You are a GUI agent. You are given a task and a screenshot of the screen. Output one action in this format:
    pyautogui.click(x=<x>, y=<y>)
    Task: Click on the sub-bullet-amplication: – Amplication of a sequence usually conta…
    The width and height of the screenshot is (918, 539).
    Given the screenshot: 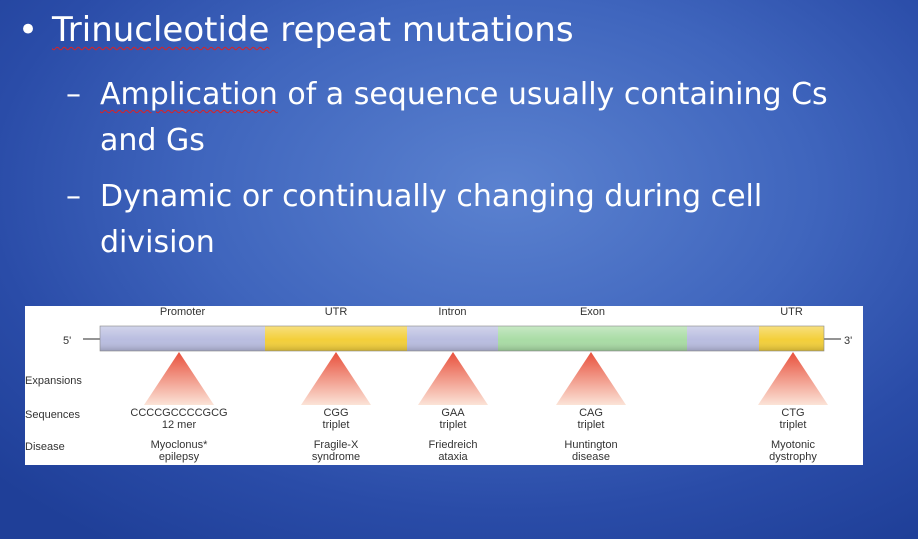 What is the action you would take?
    pyautogui.click(x=447, y=118)
    